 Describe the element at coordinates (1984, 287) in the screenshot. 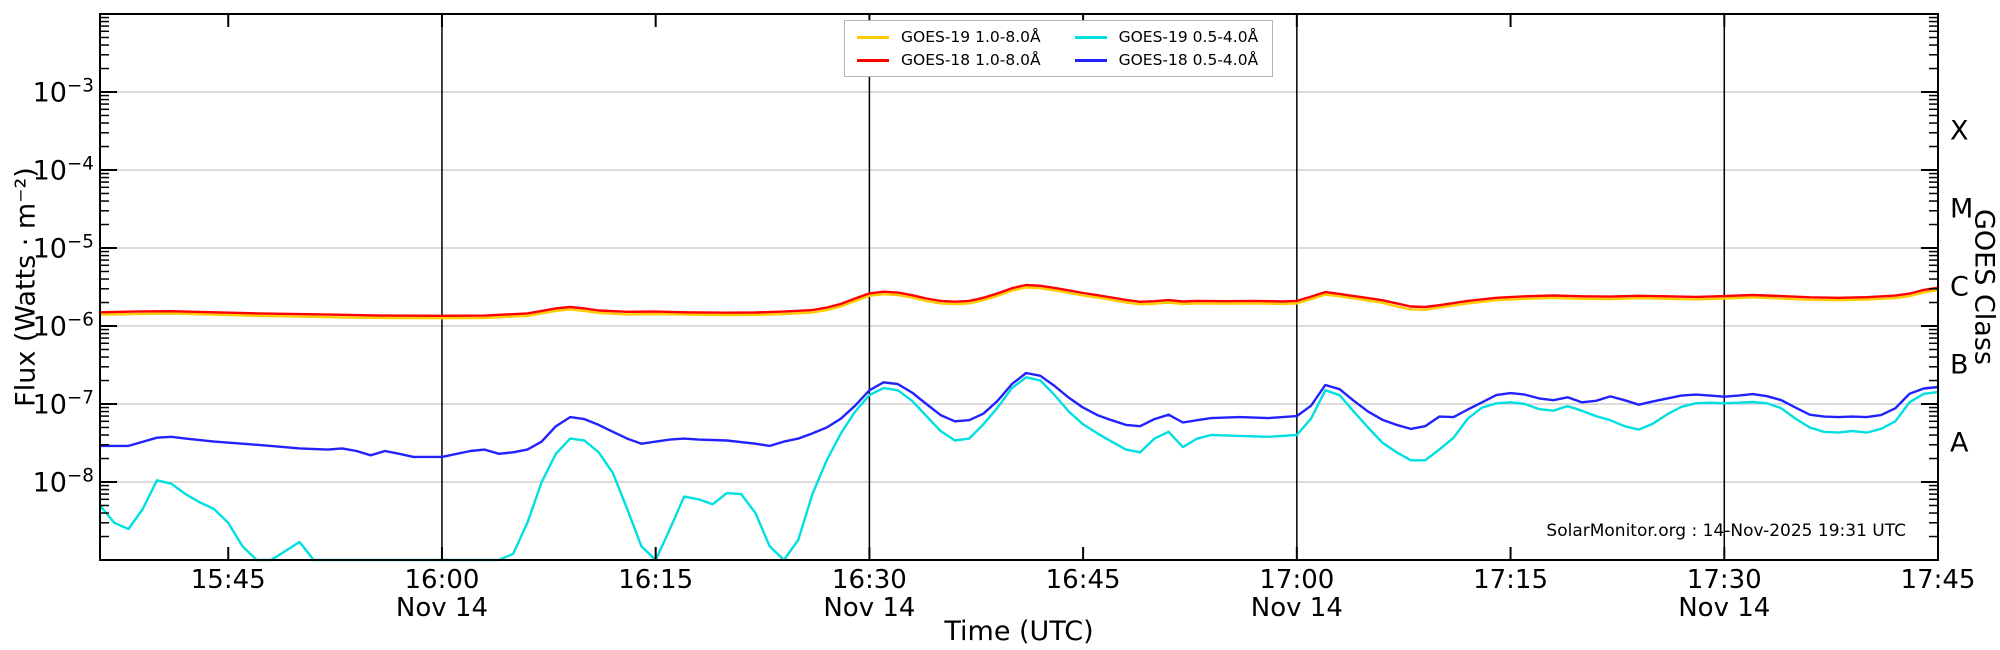

I see `y2-axis-title: GOES Class` at that location.